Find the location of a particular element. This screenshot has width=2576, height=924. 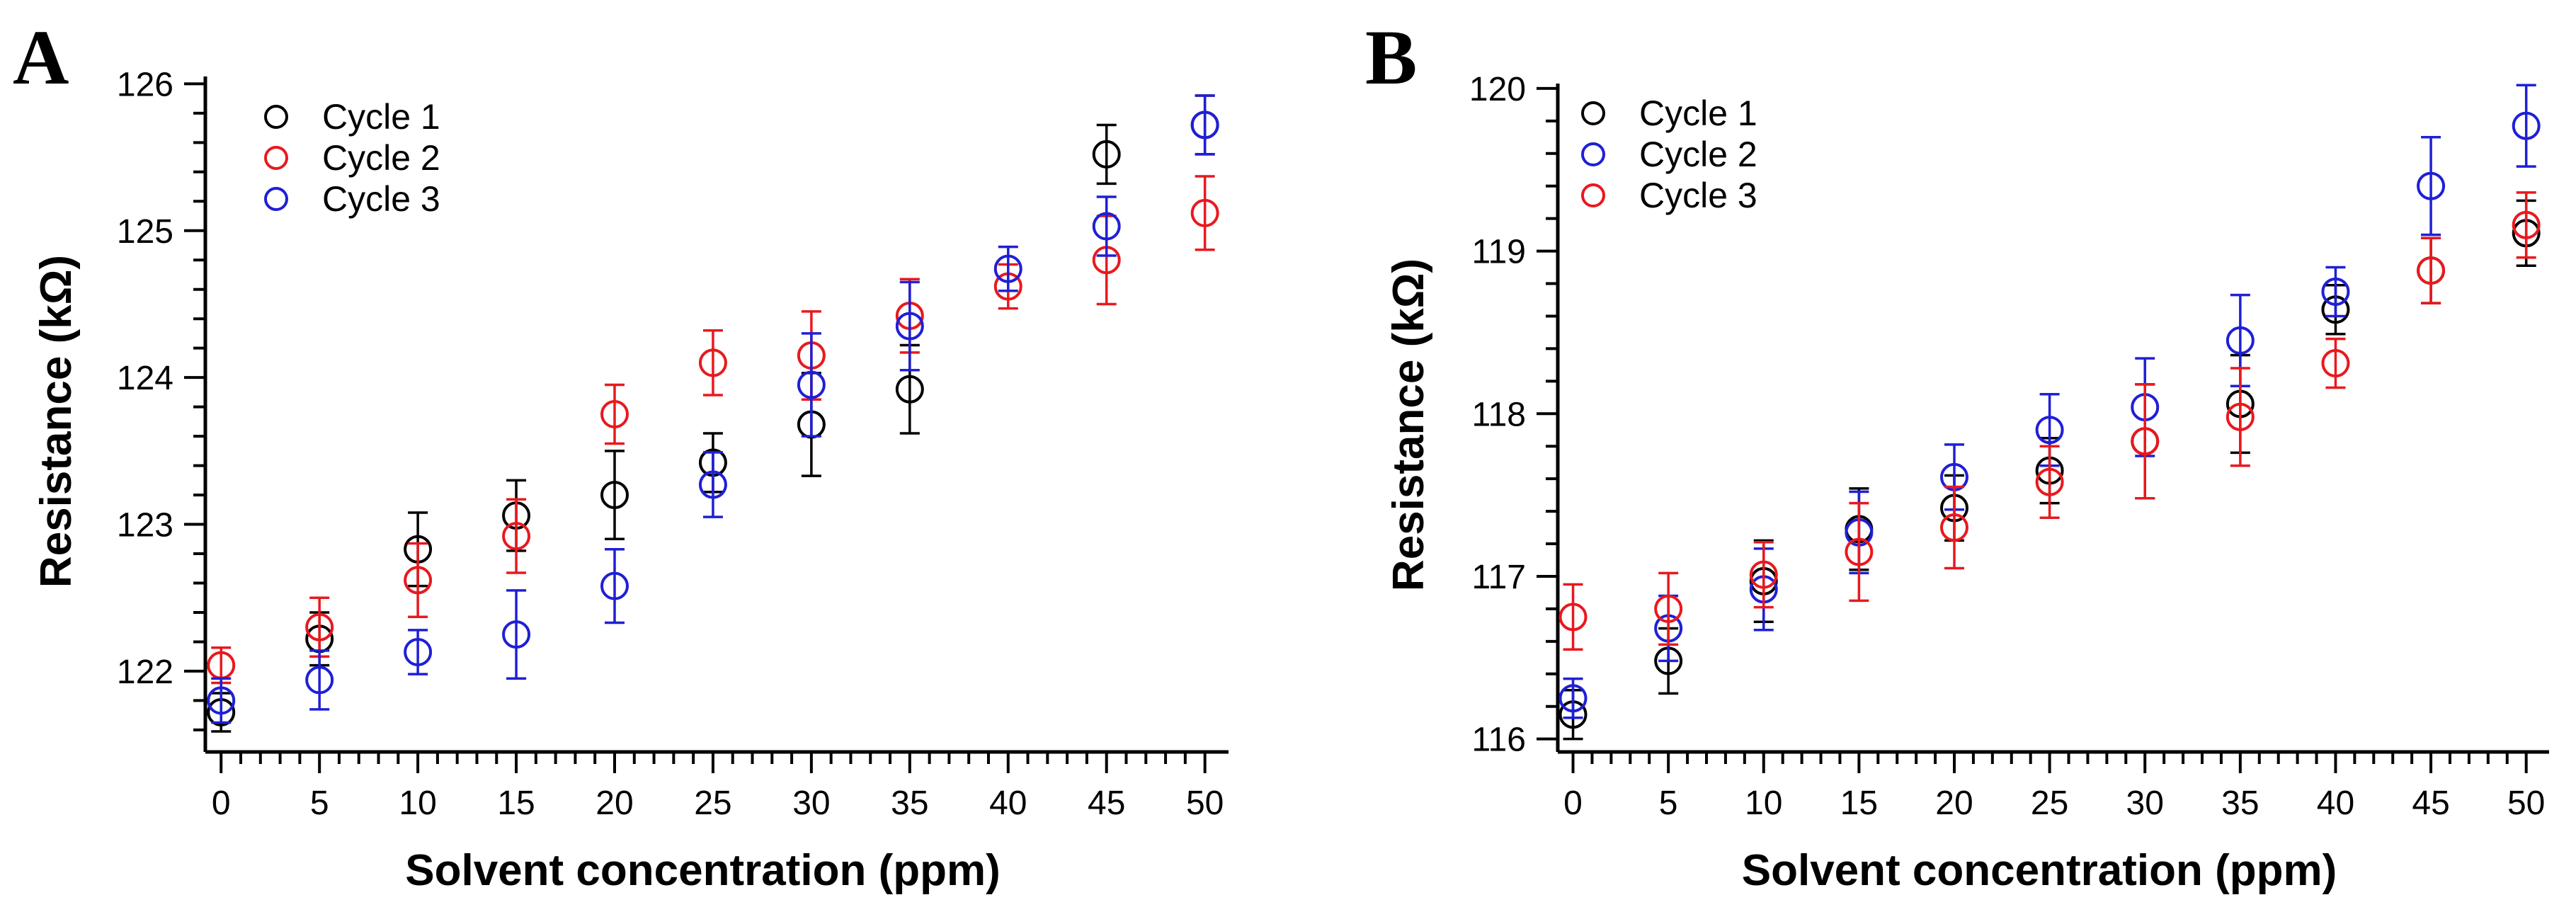

y-tick-label: 125 is located at coordinates (145, 232).